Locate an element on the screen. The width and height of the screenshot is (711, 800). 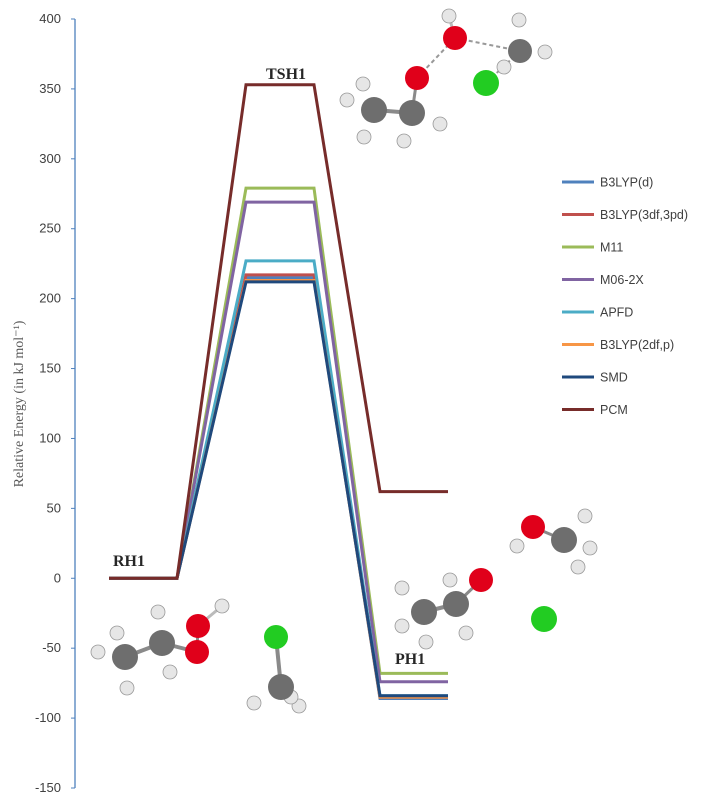
legend-label: B3LYP(d) is located at coordinates (626, 183).